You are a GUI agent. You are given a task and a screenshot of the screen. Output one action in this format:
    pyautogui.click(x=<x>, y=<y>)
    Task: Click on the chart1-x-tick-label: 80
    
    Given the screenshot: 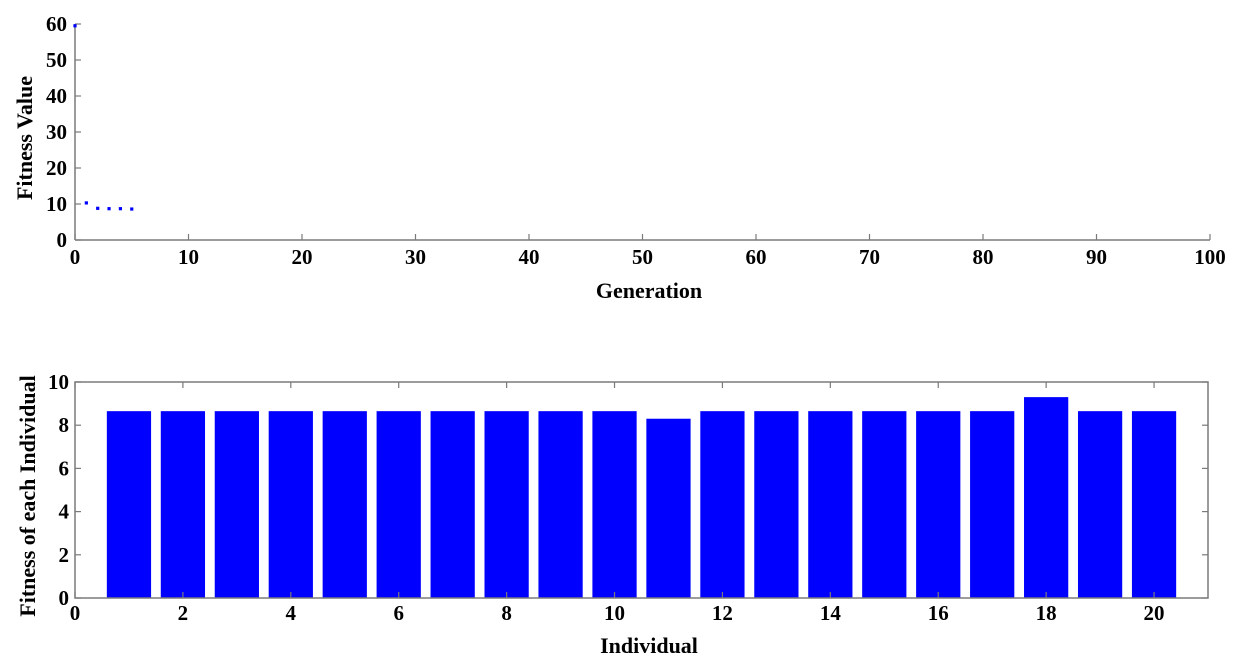 What is the action you would take?
    pyautogui.click(x=983, y=257)
    